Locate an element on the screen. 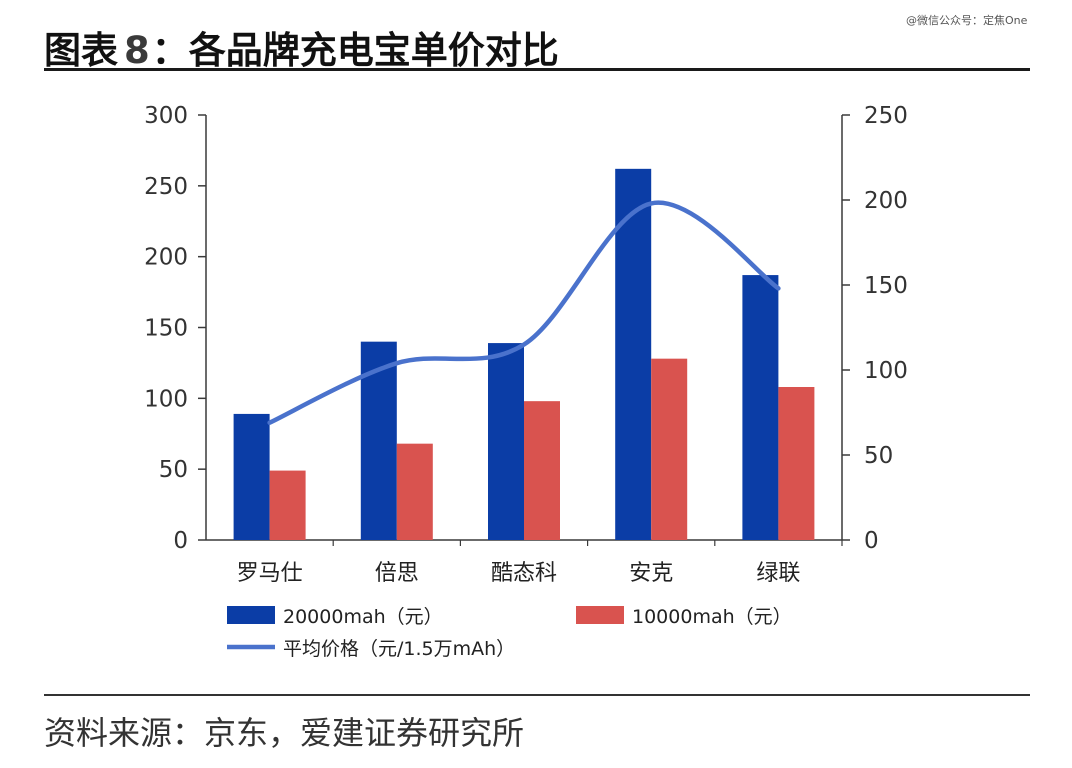 The image size is (1072, 768). legend-20000mah-swatch is located at coordinates (251, 615).